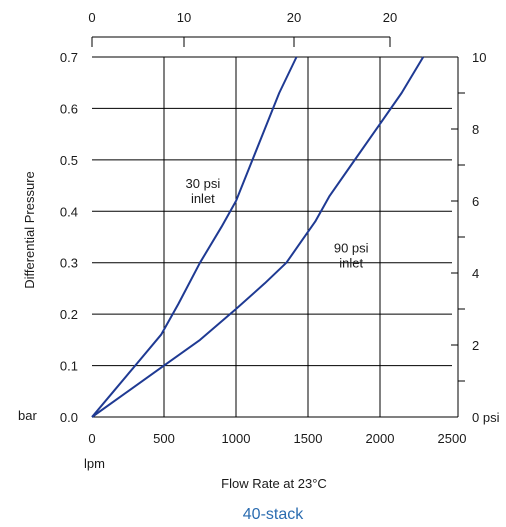 The height and width of the screenshot is (527, 506). What do you see at coordinates (91, 17) in the screenshot?
I see `top-tick-label: 0` at bounding box center [91, 17].